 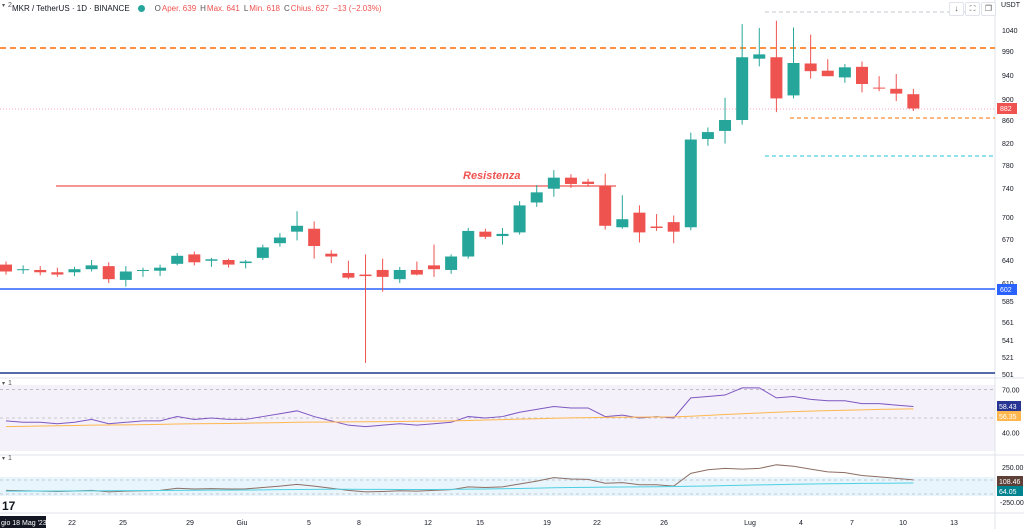 What do you see at coordinates (1008, 358) in the screenshot?
I see `price-tick-label: 521` at bounding box center [1008, 358].